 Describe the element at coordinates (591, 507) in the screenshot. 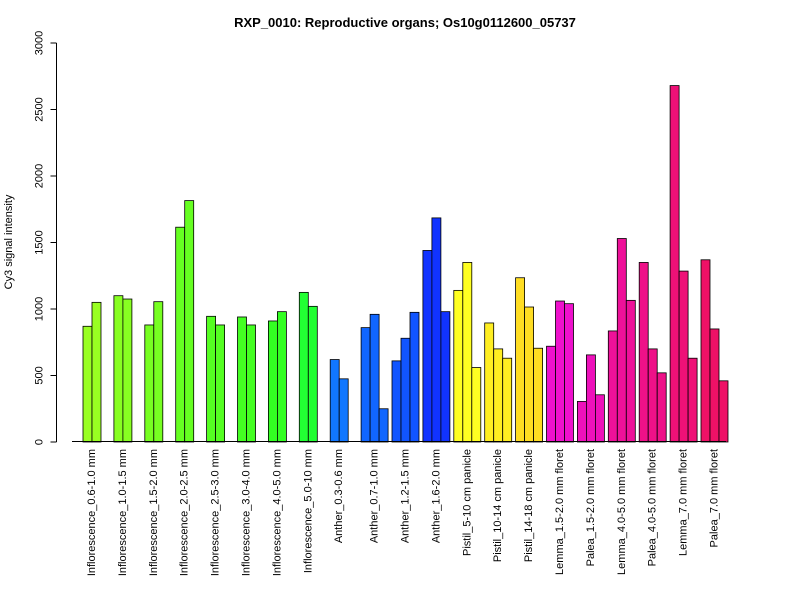

I see `x-tick-label: Palea_1.5-2.0 mm floret` at that location.